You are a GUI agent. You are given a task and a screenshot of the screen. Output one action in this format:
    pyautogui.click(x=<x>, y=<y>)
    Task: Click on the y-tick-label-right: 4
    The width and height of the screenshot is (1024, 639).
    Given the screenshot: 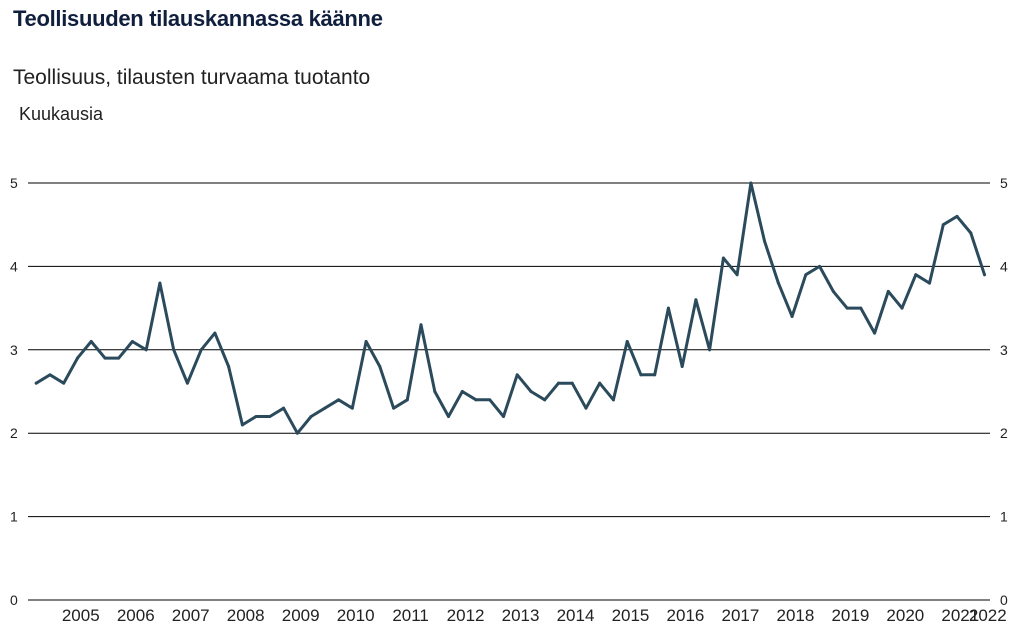 What is the action you would take?
    pyautogui.click(x=1004, y=266)
    